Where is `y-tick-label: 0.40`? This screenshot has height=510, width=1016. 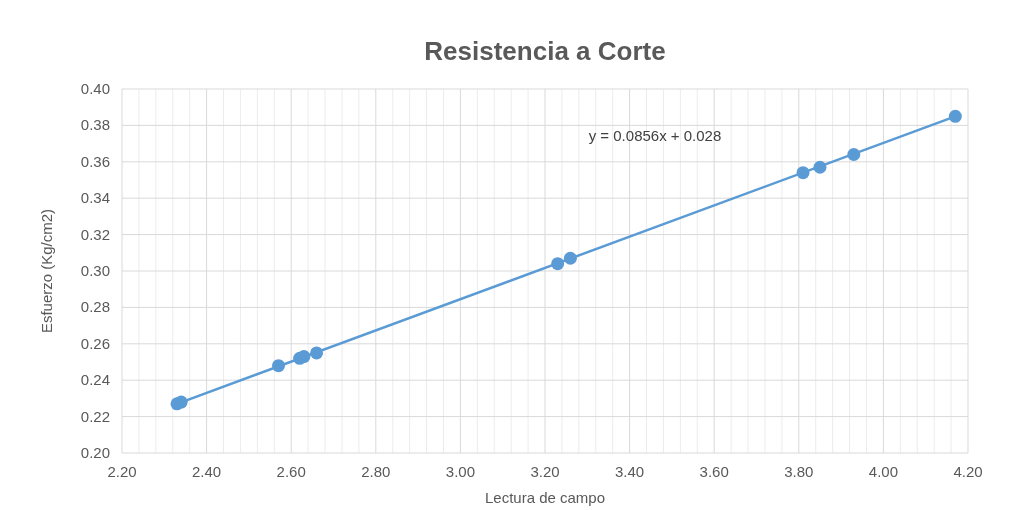
y-tick-label: 0.40 is located at coordinates (95, 88).